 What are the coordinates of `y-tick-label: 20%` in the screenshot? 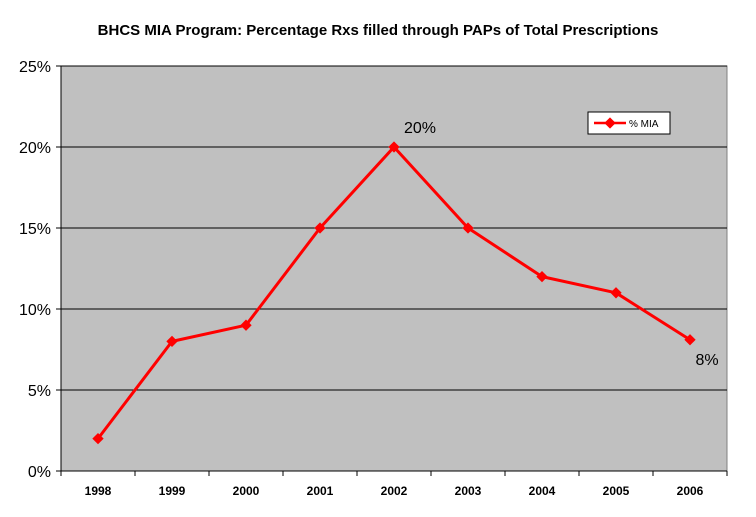 It's located at (35, 148).